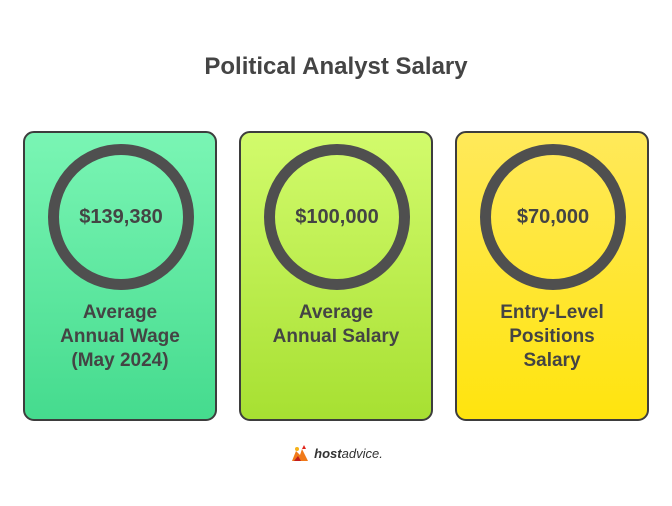 Image resolution: width=672 pixels, height=506 pixels. What do you see at coordinates (552, 312) in the screenshot?
I see `label-line: Entry-Level` at bounding box center [552, 312].